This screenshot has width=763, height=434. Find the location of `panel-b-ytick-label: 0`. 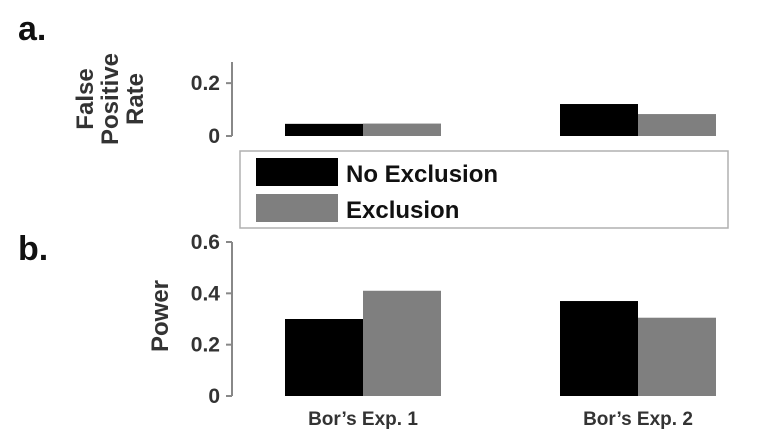

panel-b-ytick-label: 0 is located at coordinates (214, 396).